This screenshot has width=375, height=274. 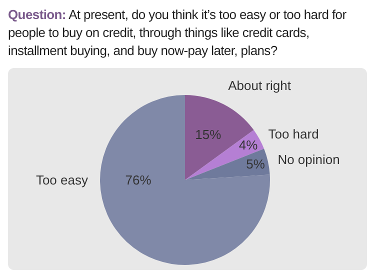 I want to click on slice-label: No opinion, so click(x=309, y=159).